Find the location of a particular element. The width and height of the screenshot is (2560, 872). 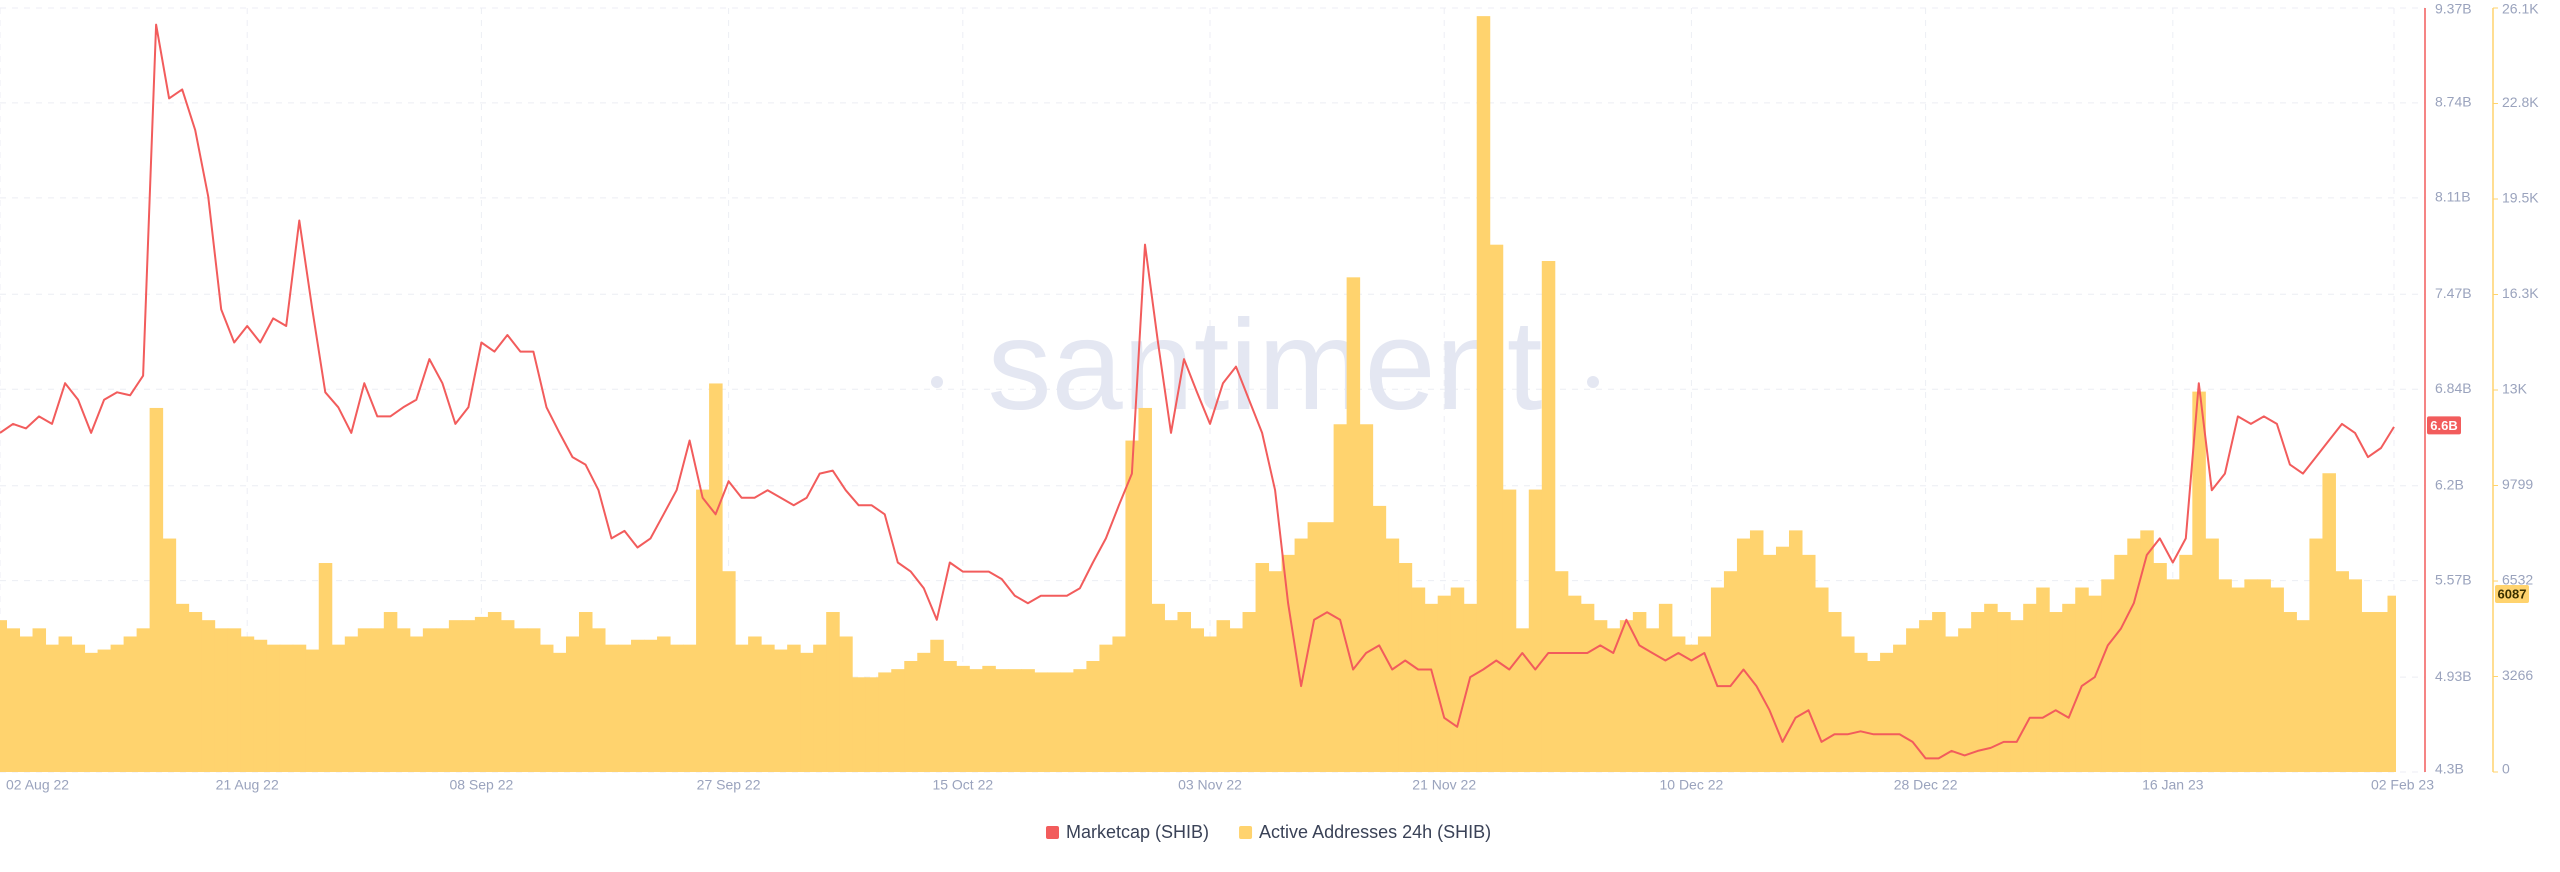

x-tick-label: 27 Sep 22 is located at coordinates (729, 785).